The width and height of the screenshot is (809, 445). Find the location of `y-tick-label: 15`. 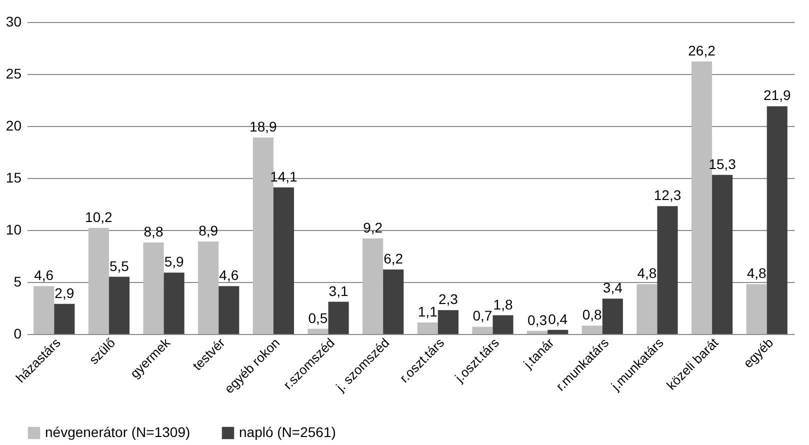

y-tick-label: 15 is located at coordinates (14, 178).